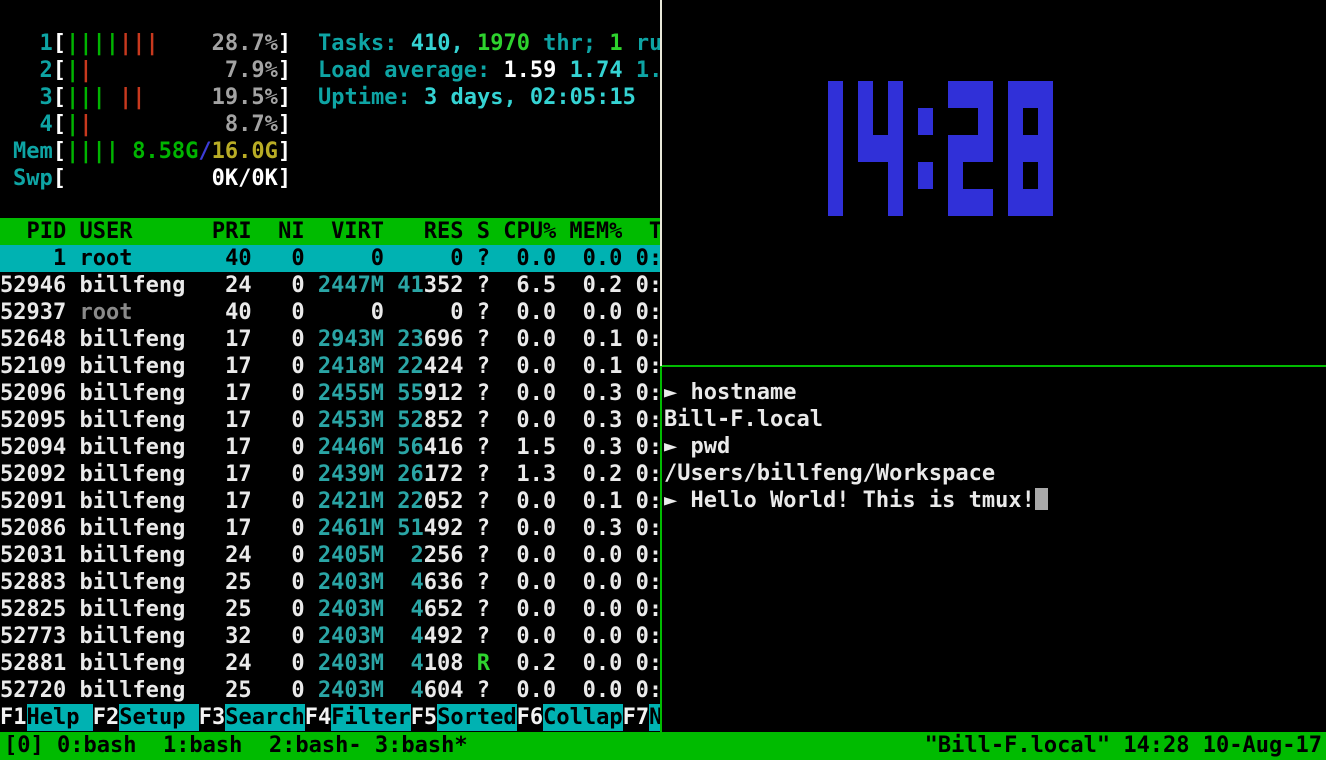  Describe the element at coordinates (677, 500) in the screenshot. I see `prompt-arrow-icon: ►` at that location.